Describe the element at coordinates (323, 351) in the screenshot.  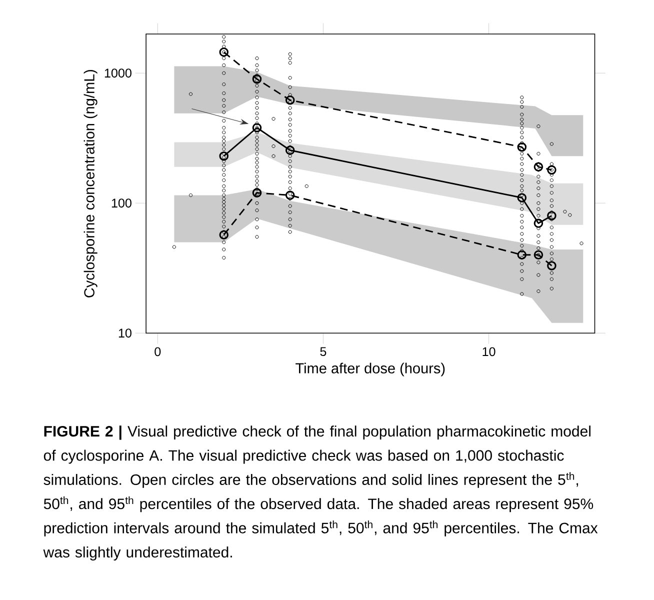
I see `x-tick-label: 5` at that location.